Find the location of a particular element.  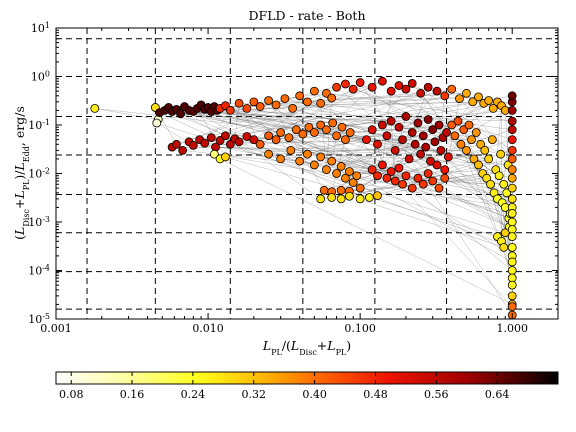

colorbar-tick-label: 0.24 is located at coordinates (193, 394).